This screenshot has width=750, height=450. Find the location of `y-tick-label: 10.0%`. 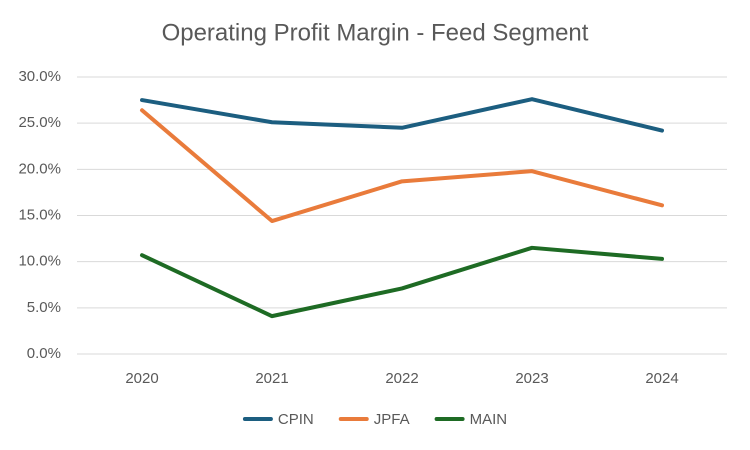

y-tick-label: 10.0% is located at coordinates (39, 261).